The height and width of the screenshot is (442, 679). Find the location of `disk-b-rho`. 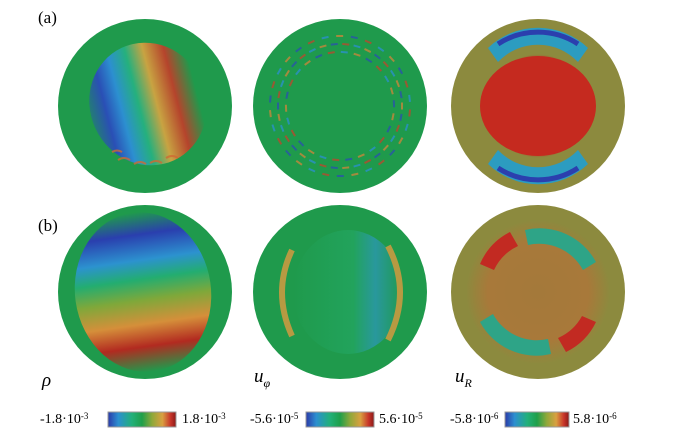

disk-b-rho is located at coordinates (145, 292).